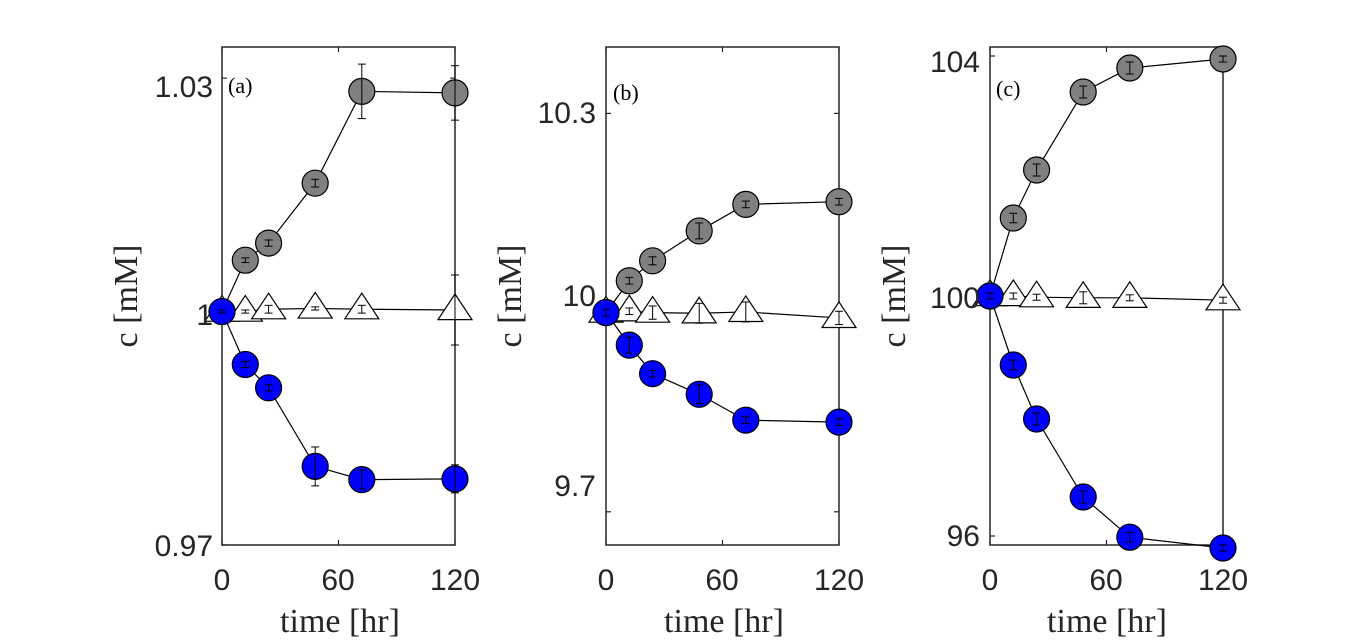 This screenshot has height=643, width=1366. Describe the element at coordinates (955, 62) in the screenshot. I see `panel-c-ytick-label: 104` at that location.